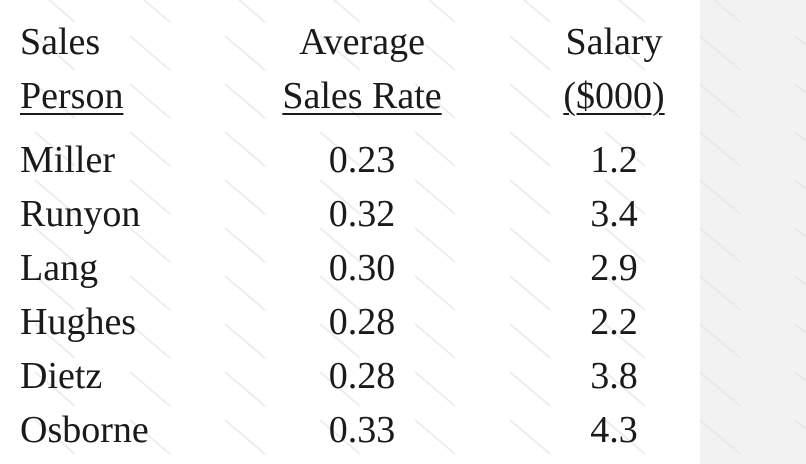 The height and width of the screenshot is (464, 806). What do you see at coordinates (59, 268) in the screenshot?
I see `row-name: Lang` at bounding box center [59, 268].